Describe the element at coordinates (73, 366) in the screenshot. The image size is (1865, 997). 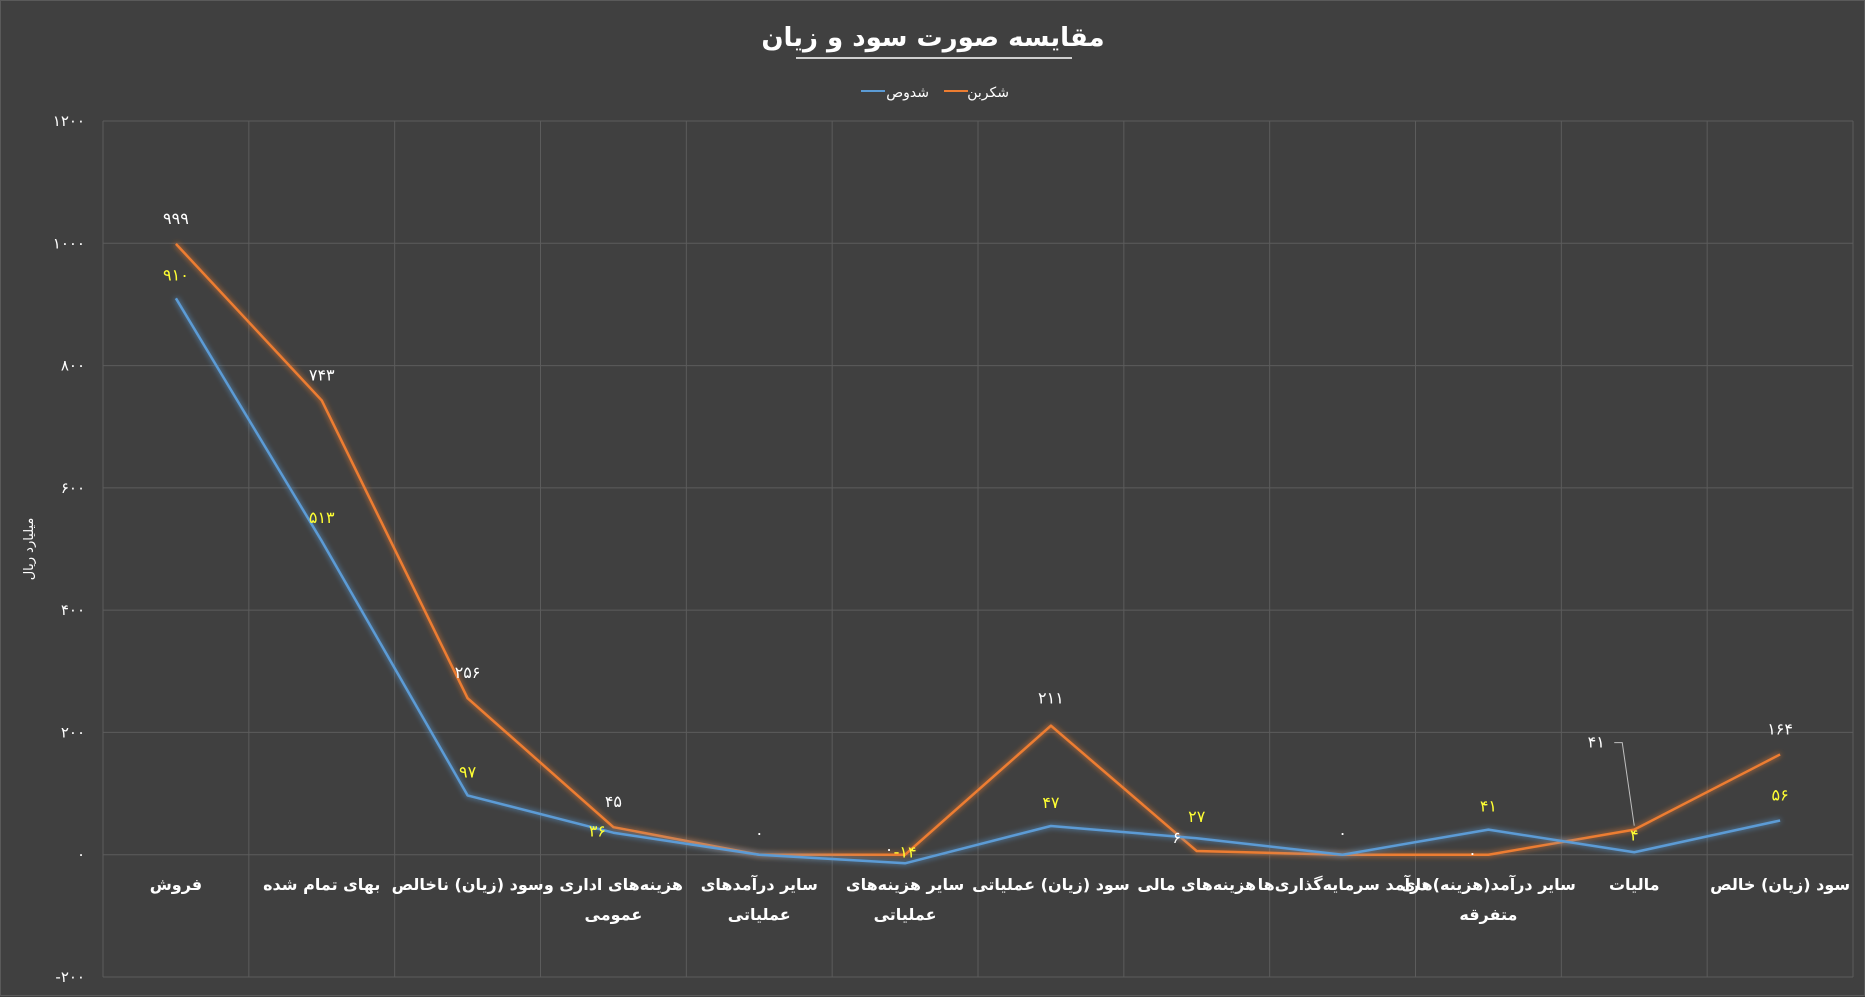
I see `y-tick-label: ۸۰۰` at that location.